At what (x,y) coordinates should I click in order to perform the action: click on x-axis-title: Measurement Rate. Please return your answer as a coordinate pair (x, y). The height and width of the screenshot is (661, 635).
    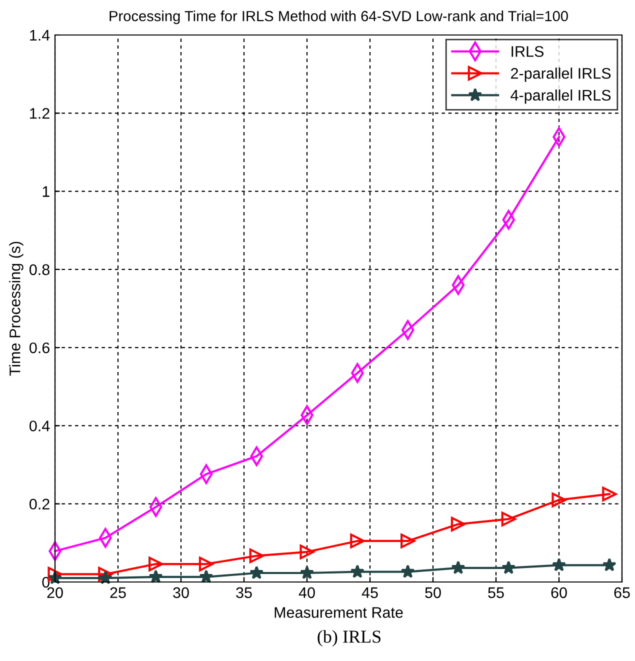
    Looking at the image, I should click on (338, 612).